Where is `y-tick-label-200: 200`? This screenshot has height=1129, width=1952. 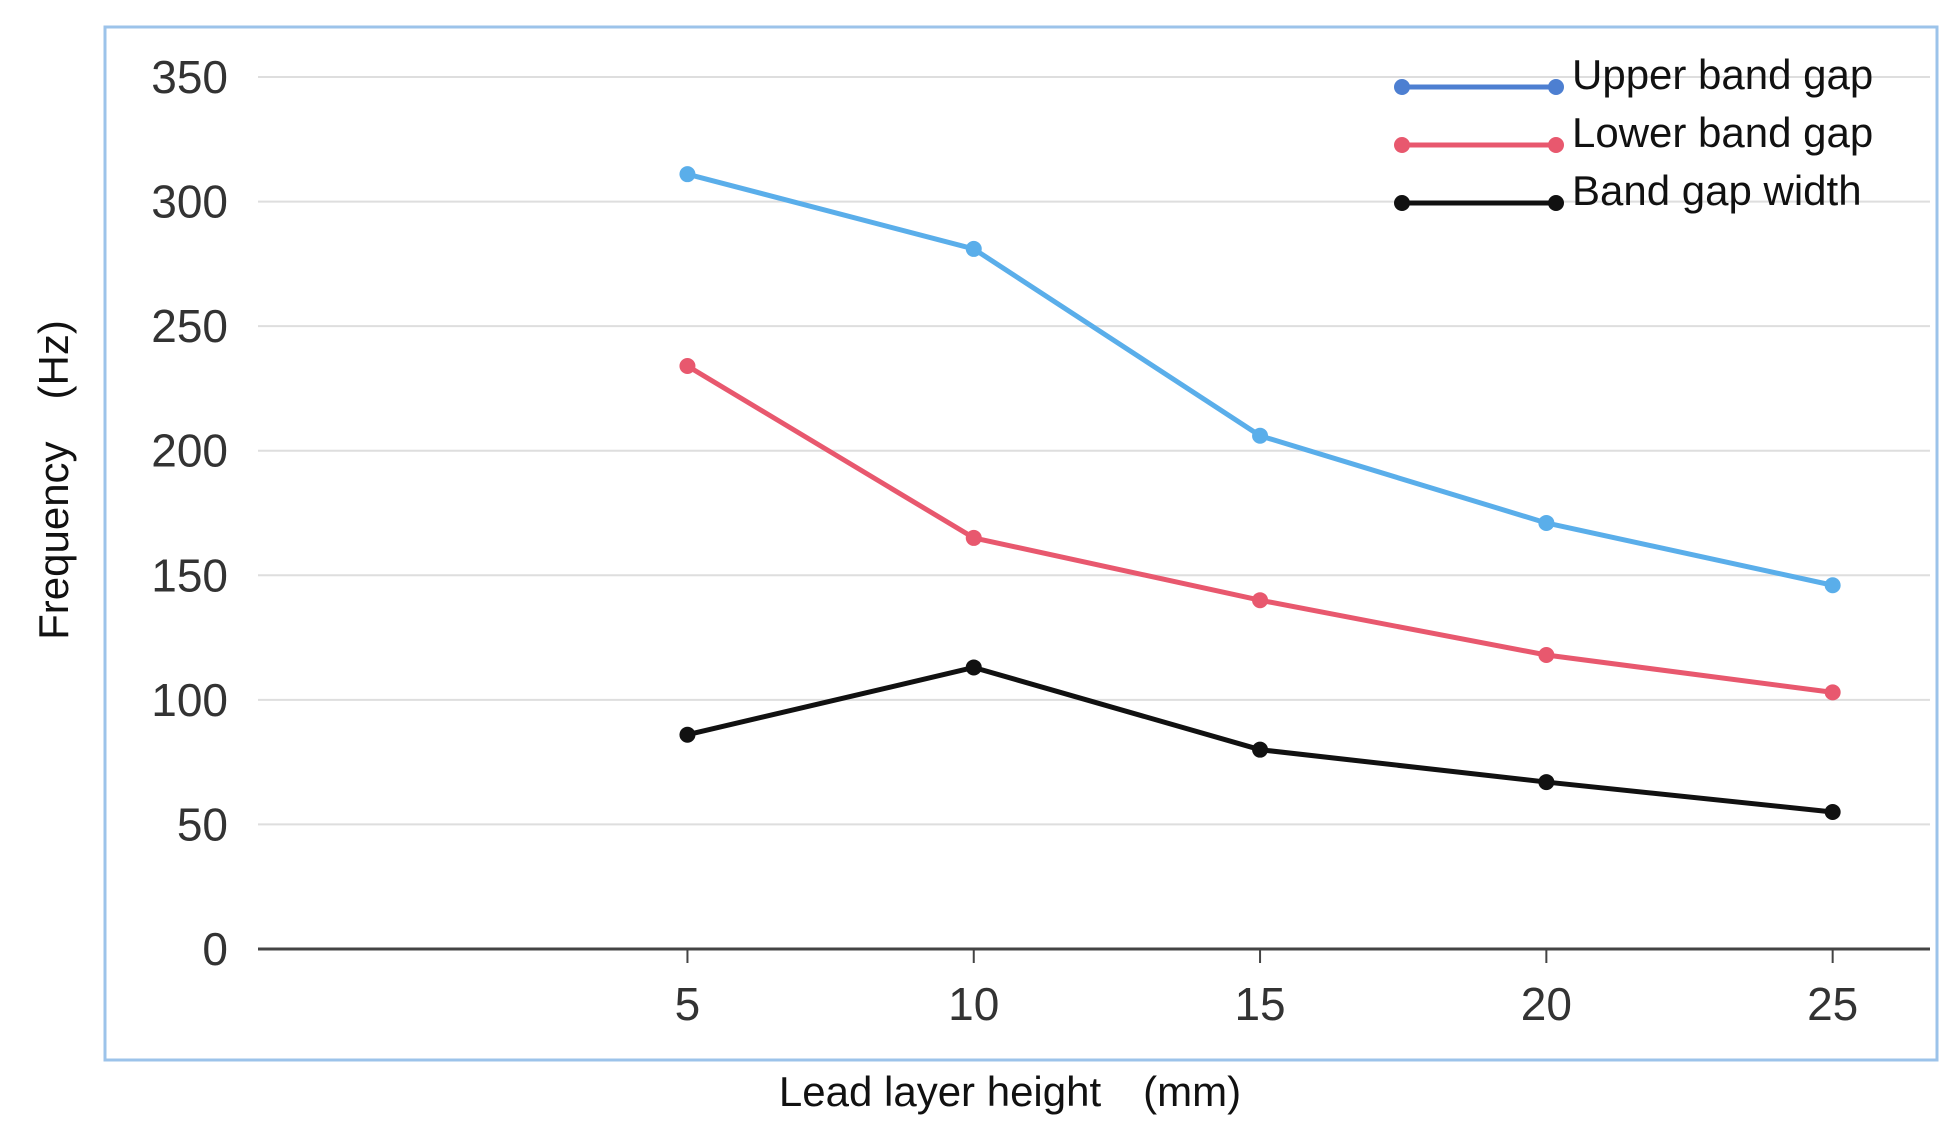 y-tick-label-200: 200 is located at coordinates (189, 451).